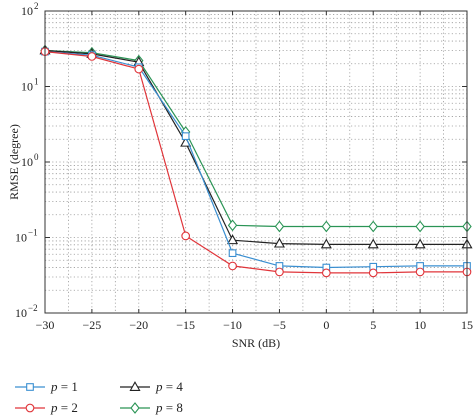  I want to click on legend-label-value: = 8, so click(173, 407).